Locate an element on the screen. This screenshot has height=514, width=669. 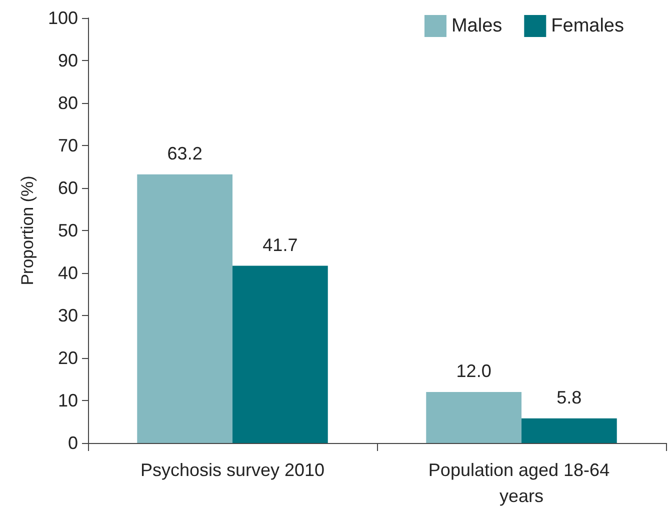
y-tick-label: 70 is located at coordinates (68, 146).